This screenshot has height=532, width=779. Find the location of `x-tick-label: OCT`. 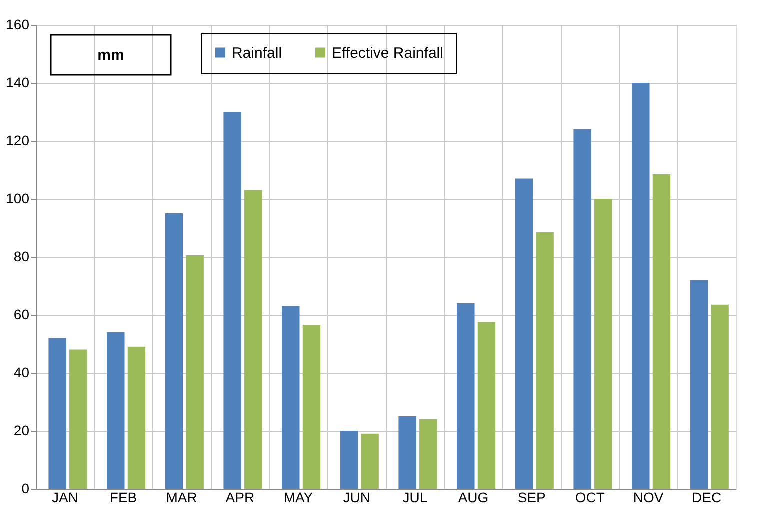

x-tick-label: OCT is located at coordinates (590, 498).